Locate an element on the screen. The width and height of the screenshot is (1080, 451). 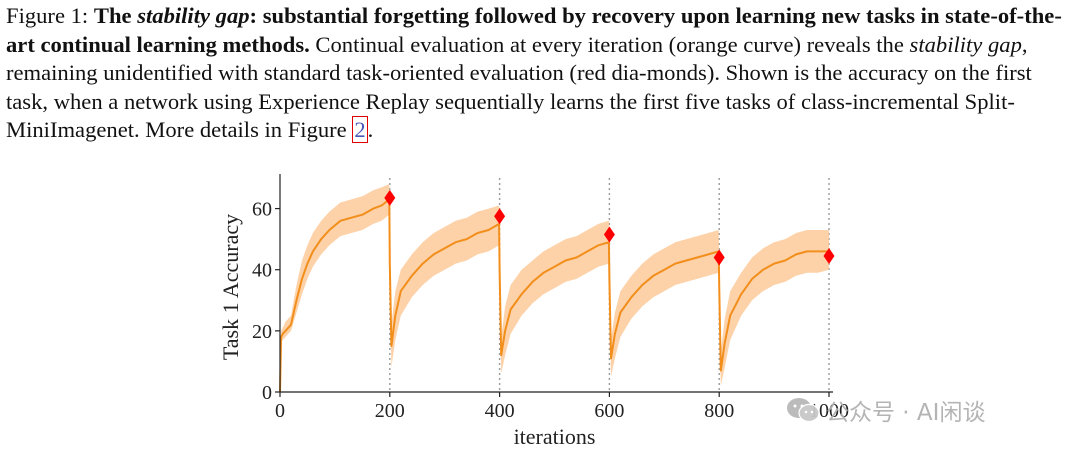
caption-italic-term: stability gap is located at coordinates (965, 44).